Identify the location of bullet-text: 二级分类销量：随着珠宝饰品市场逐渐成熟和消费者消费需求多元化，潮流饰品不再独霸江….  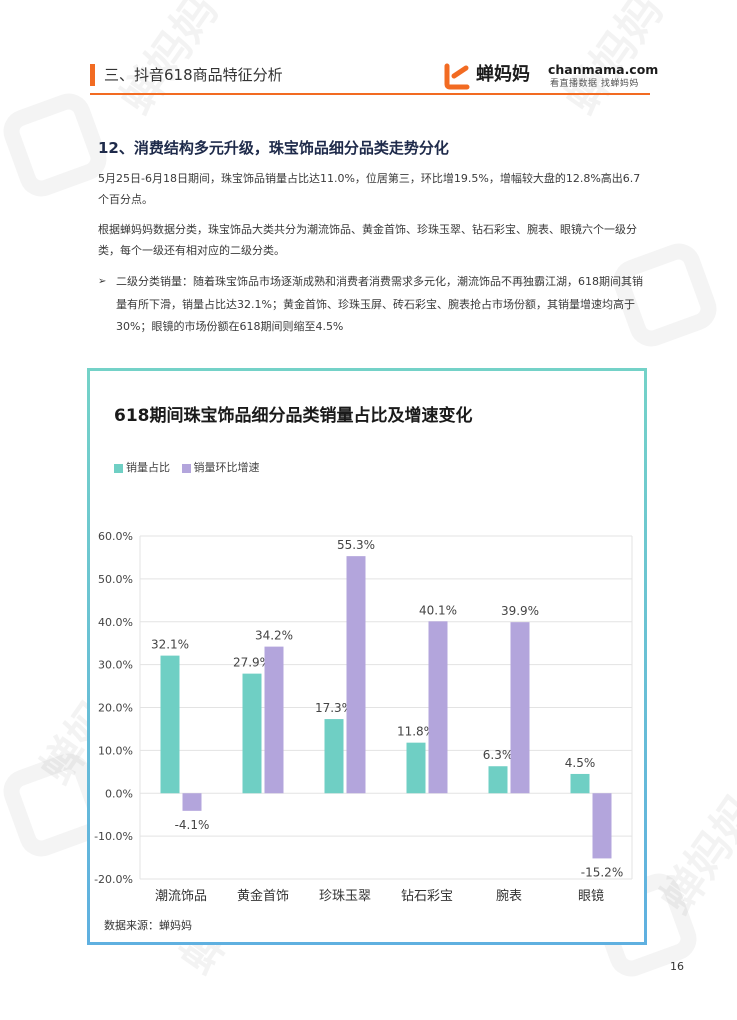
(379, 304).